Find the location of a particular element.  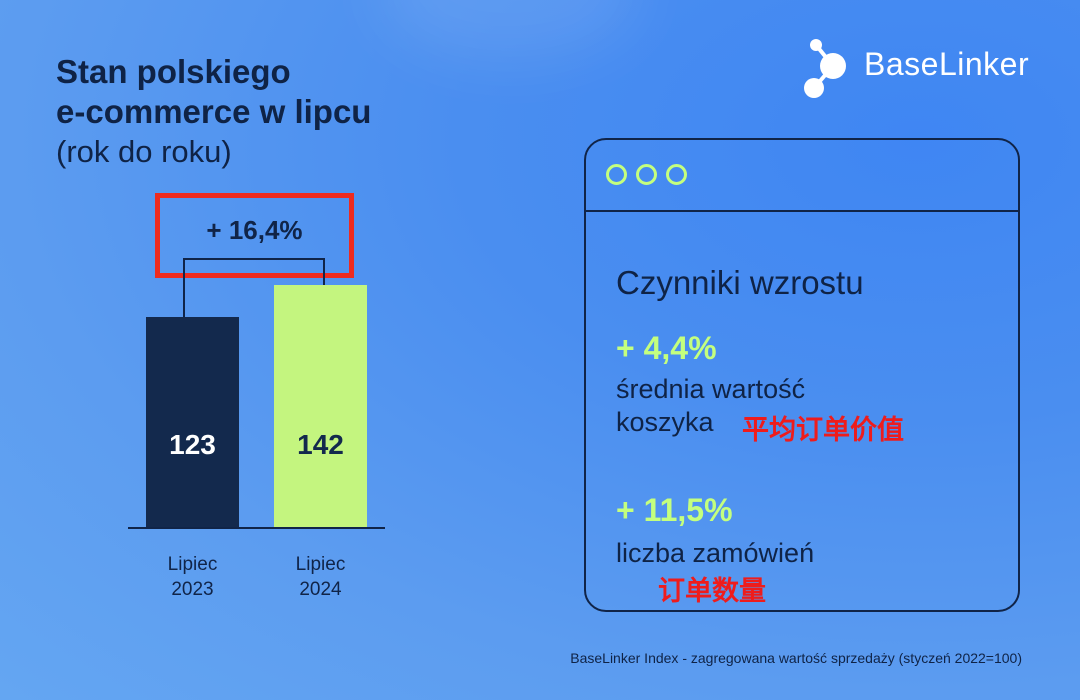

page-title: Stan polskiego e-commerce w lipcu is located at coordinates (213, 92).